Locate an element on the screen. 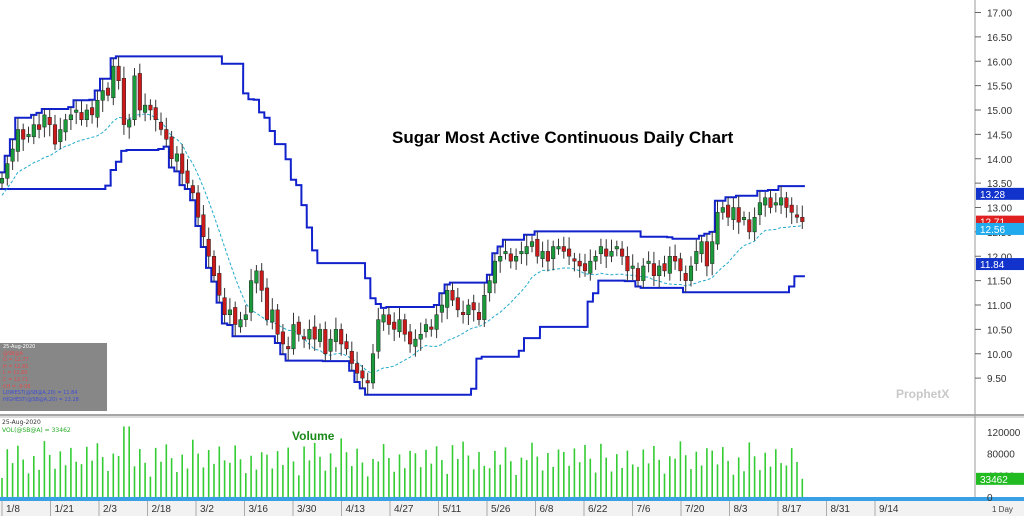  info-line-lowest: LOWEST(@SB@A,20) = 11.84 is located at coordinates (40, 393).